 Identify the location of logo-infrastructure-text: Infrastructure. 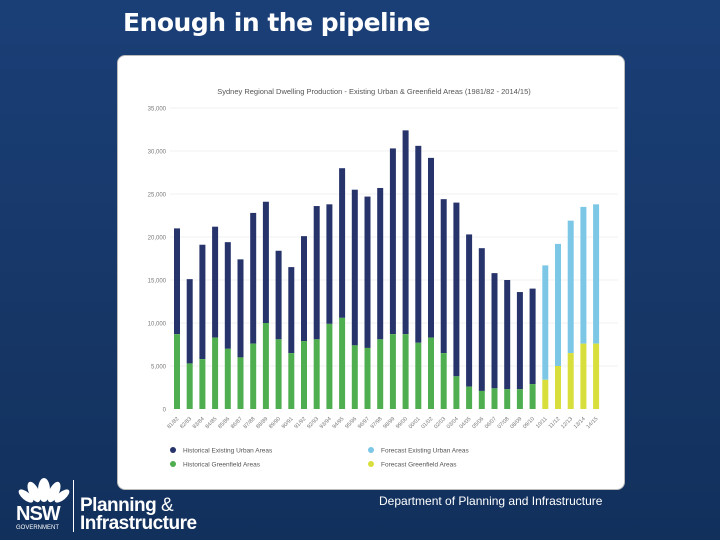
(138, 523).